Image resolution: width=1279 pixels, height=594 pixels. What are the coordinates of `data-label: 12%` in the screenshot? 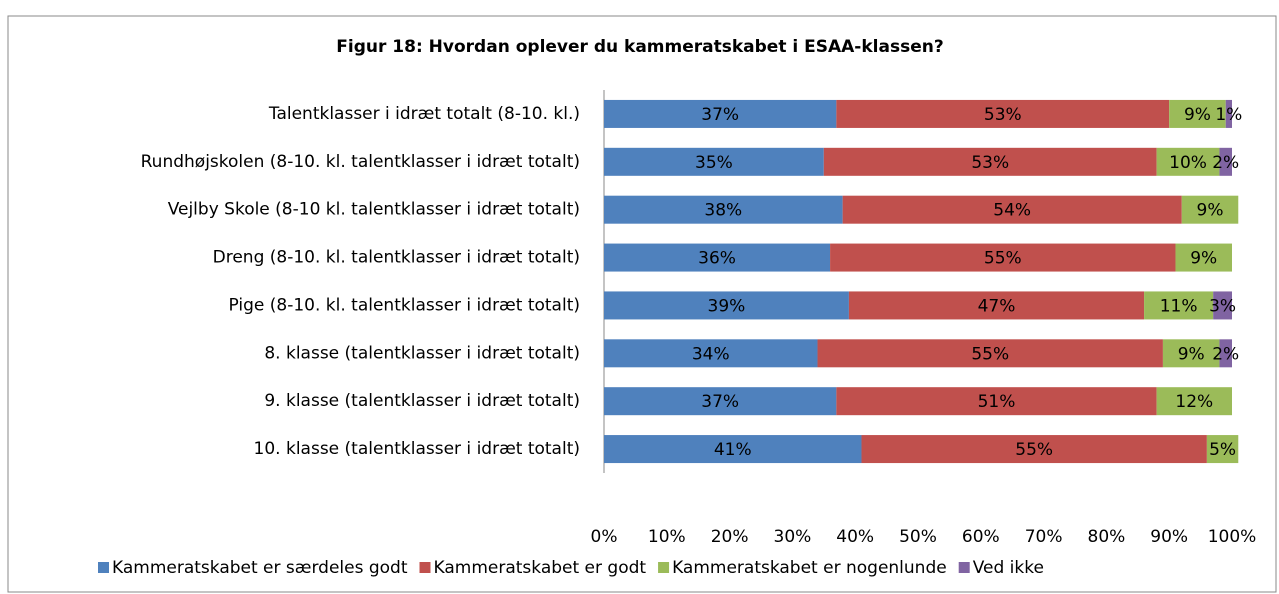 It's located at (1194, 402).